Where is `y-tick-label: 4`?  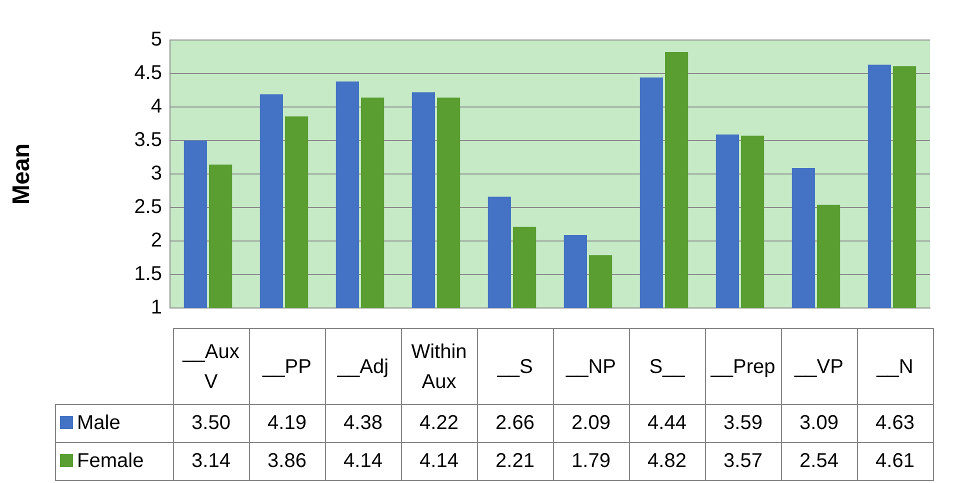 y-tick-label: 4 is located at coordinates (156, 107).